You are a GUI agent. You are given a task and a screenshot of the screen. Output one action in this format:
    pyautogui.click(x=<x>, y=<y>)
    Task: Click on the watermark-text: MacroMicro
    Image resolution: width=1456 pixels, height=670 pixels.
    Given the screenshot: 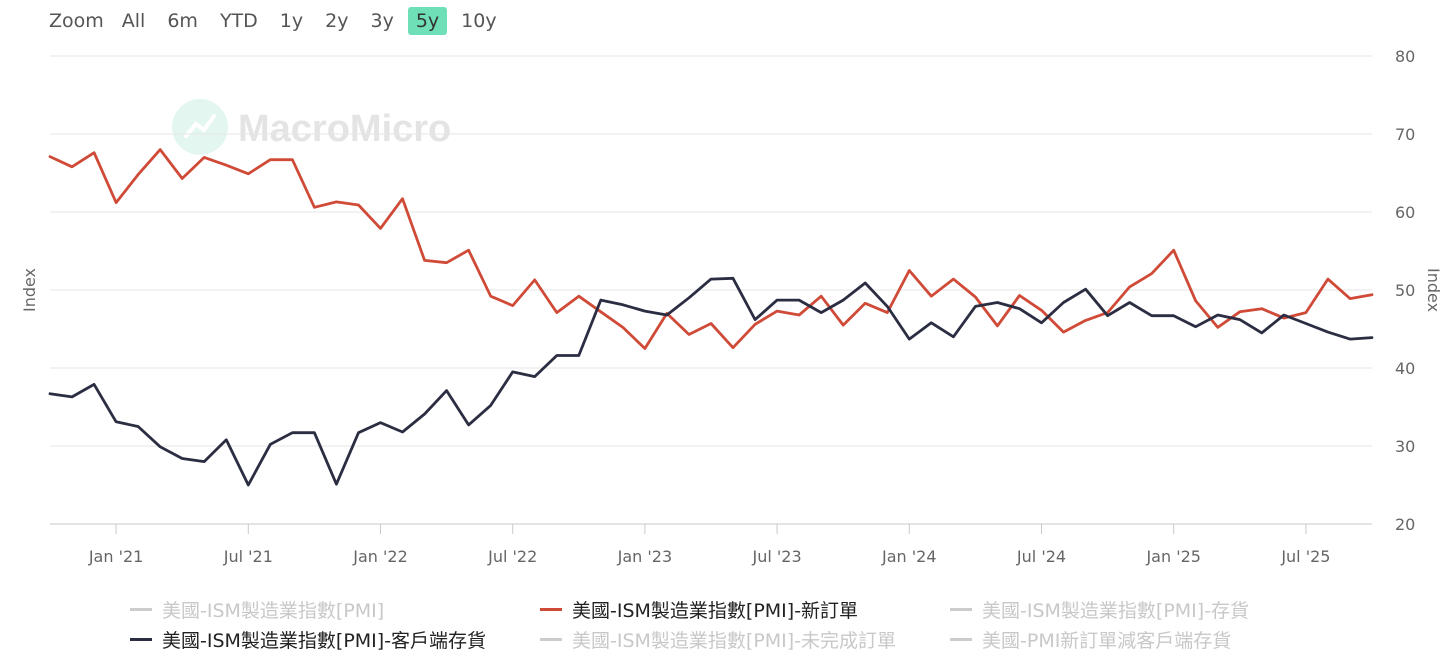 What is the action you would take?
    pyautogui.click(x=344, y=129)
    